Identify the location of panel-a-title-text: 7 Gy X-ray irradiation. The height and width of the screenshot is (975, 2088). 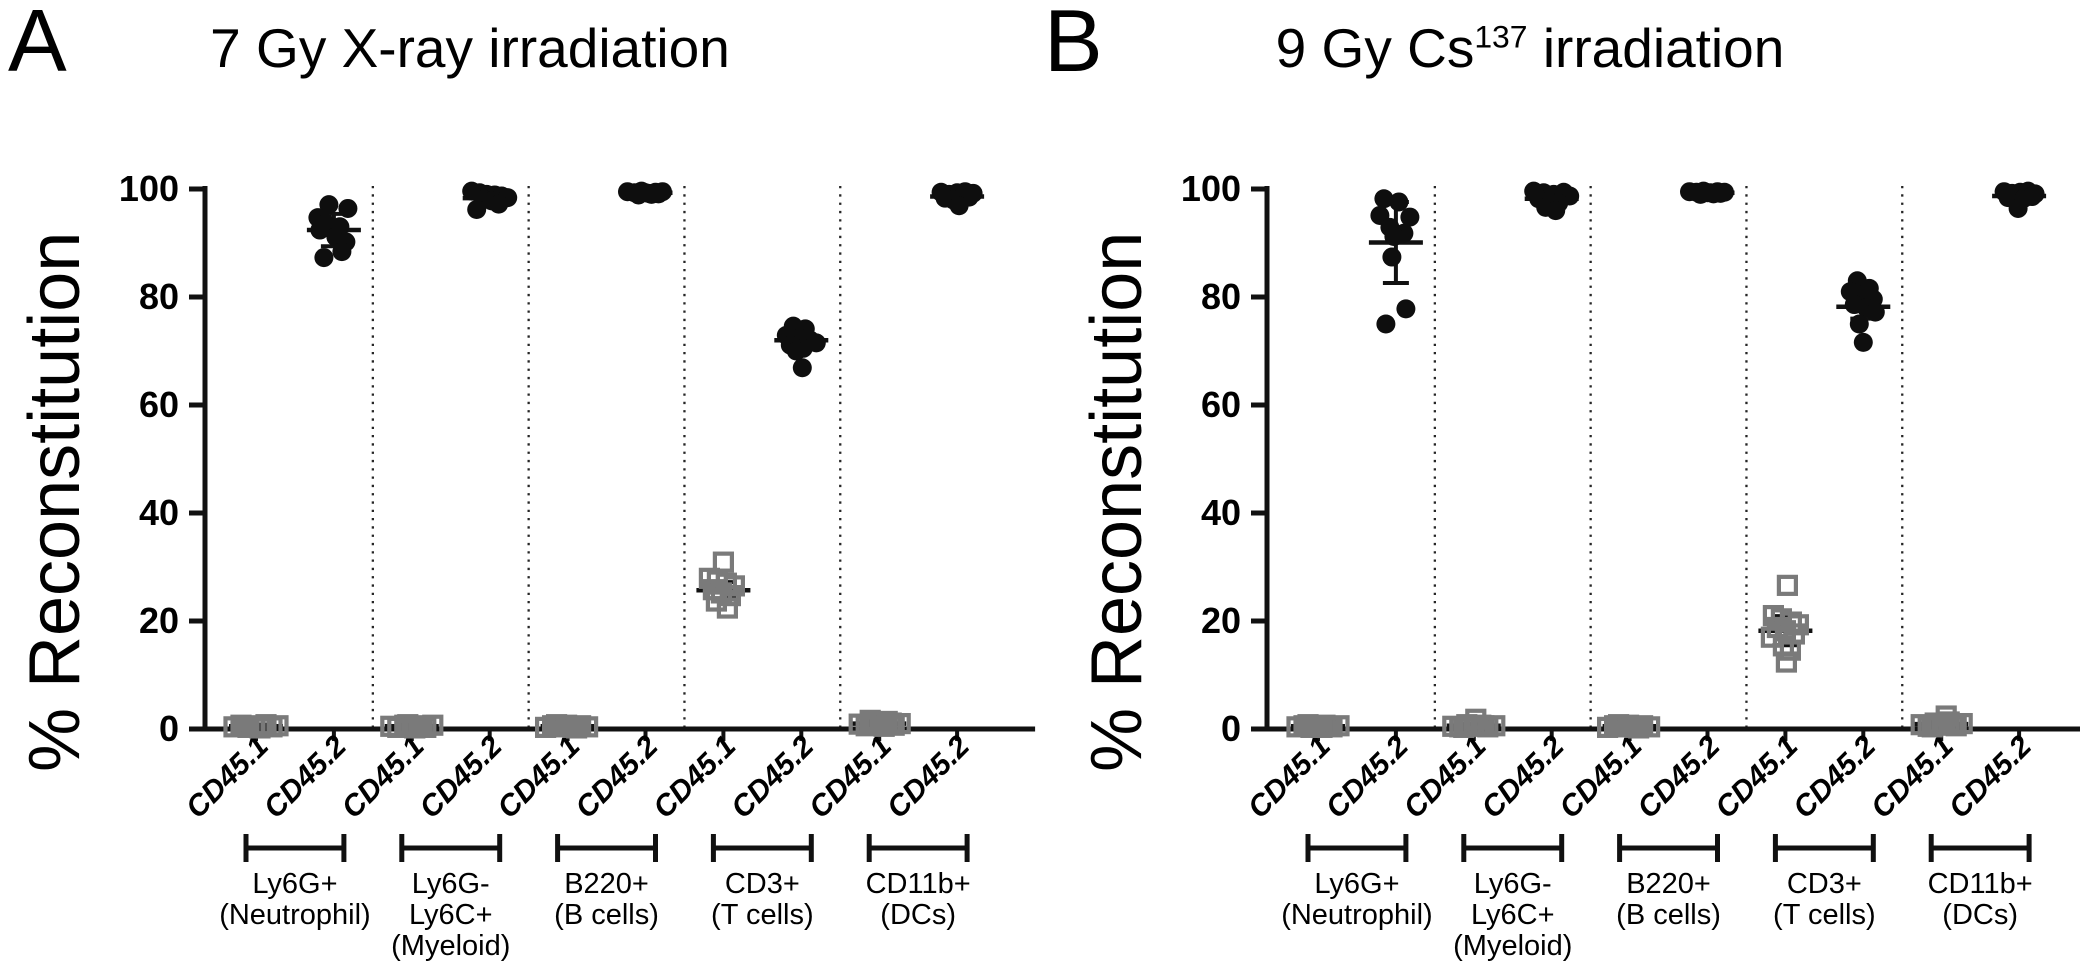
(470, 48).